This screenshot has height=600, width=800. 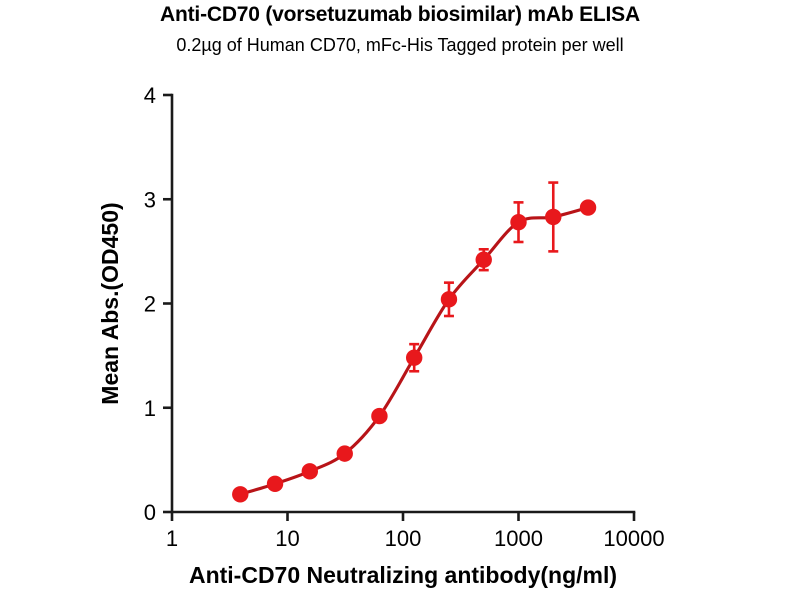 I want to click on x-tick-label: 10000, so click(x=633, y=538).